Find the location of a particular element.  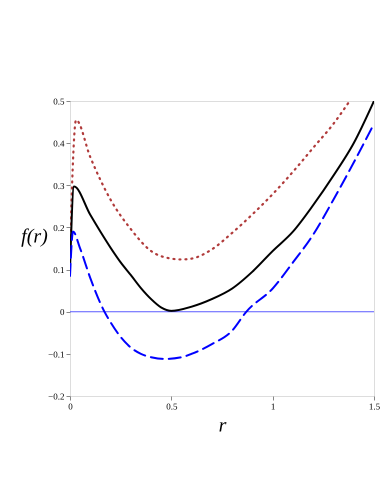

x-tick-label: 1.5 is located at coordinates (374, 407).